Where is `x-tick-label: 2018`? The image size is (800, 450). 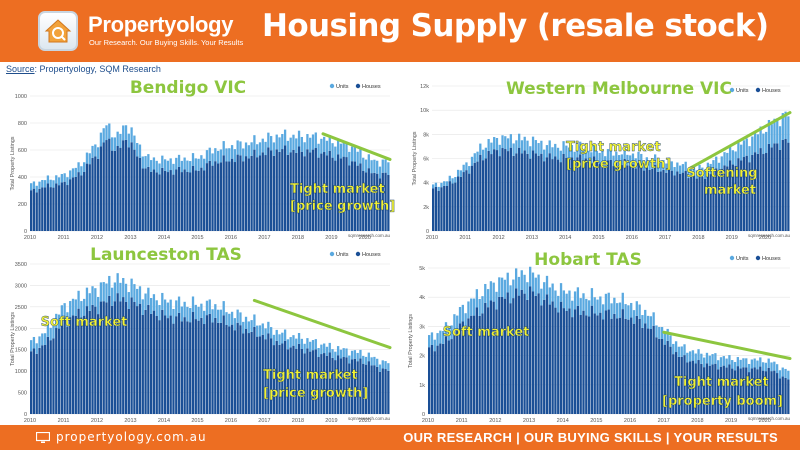
x-tick-label: 2018 is located at coordinates (298, 421).